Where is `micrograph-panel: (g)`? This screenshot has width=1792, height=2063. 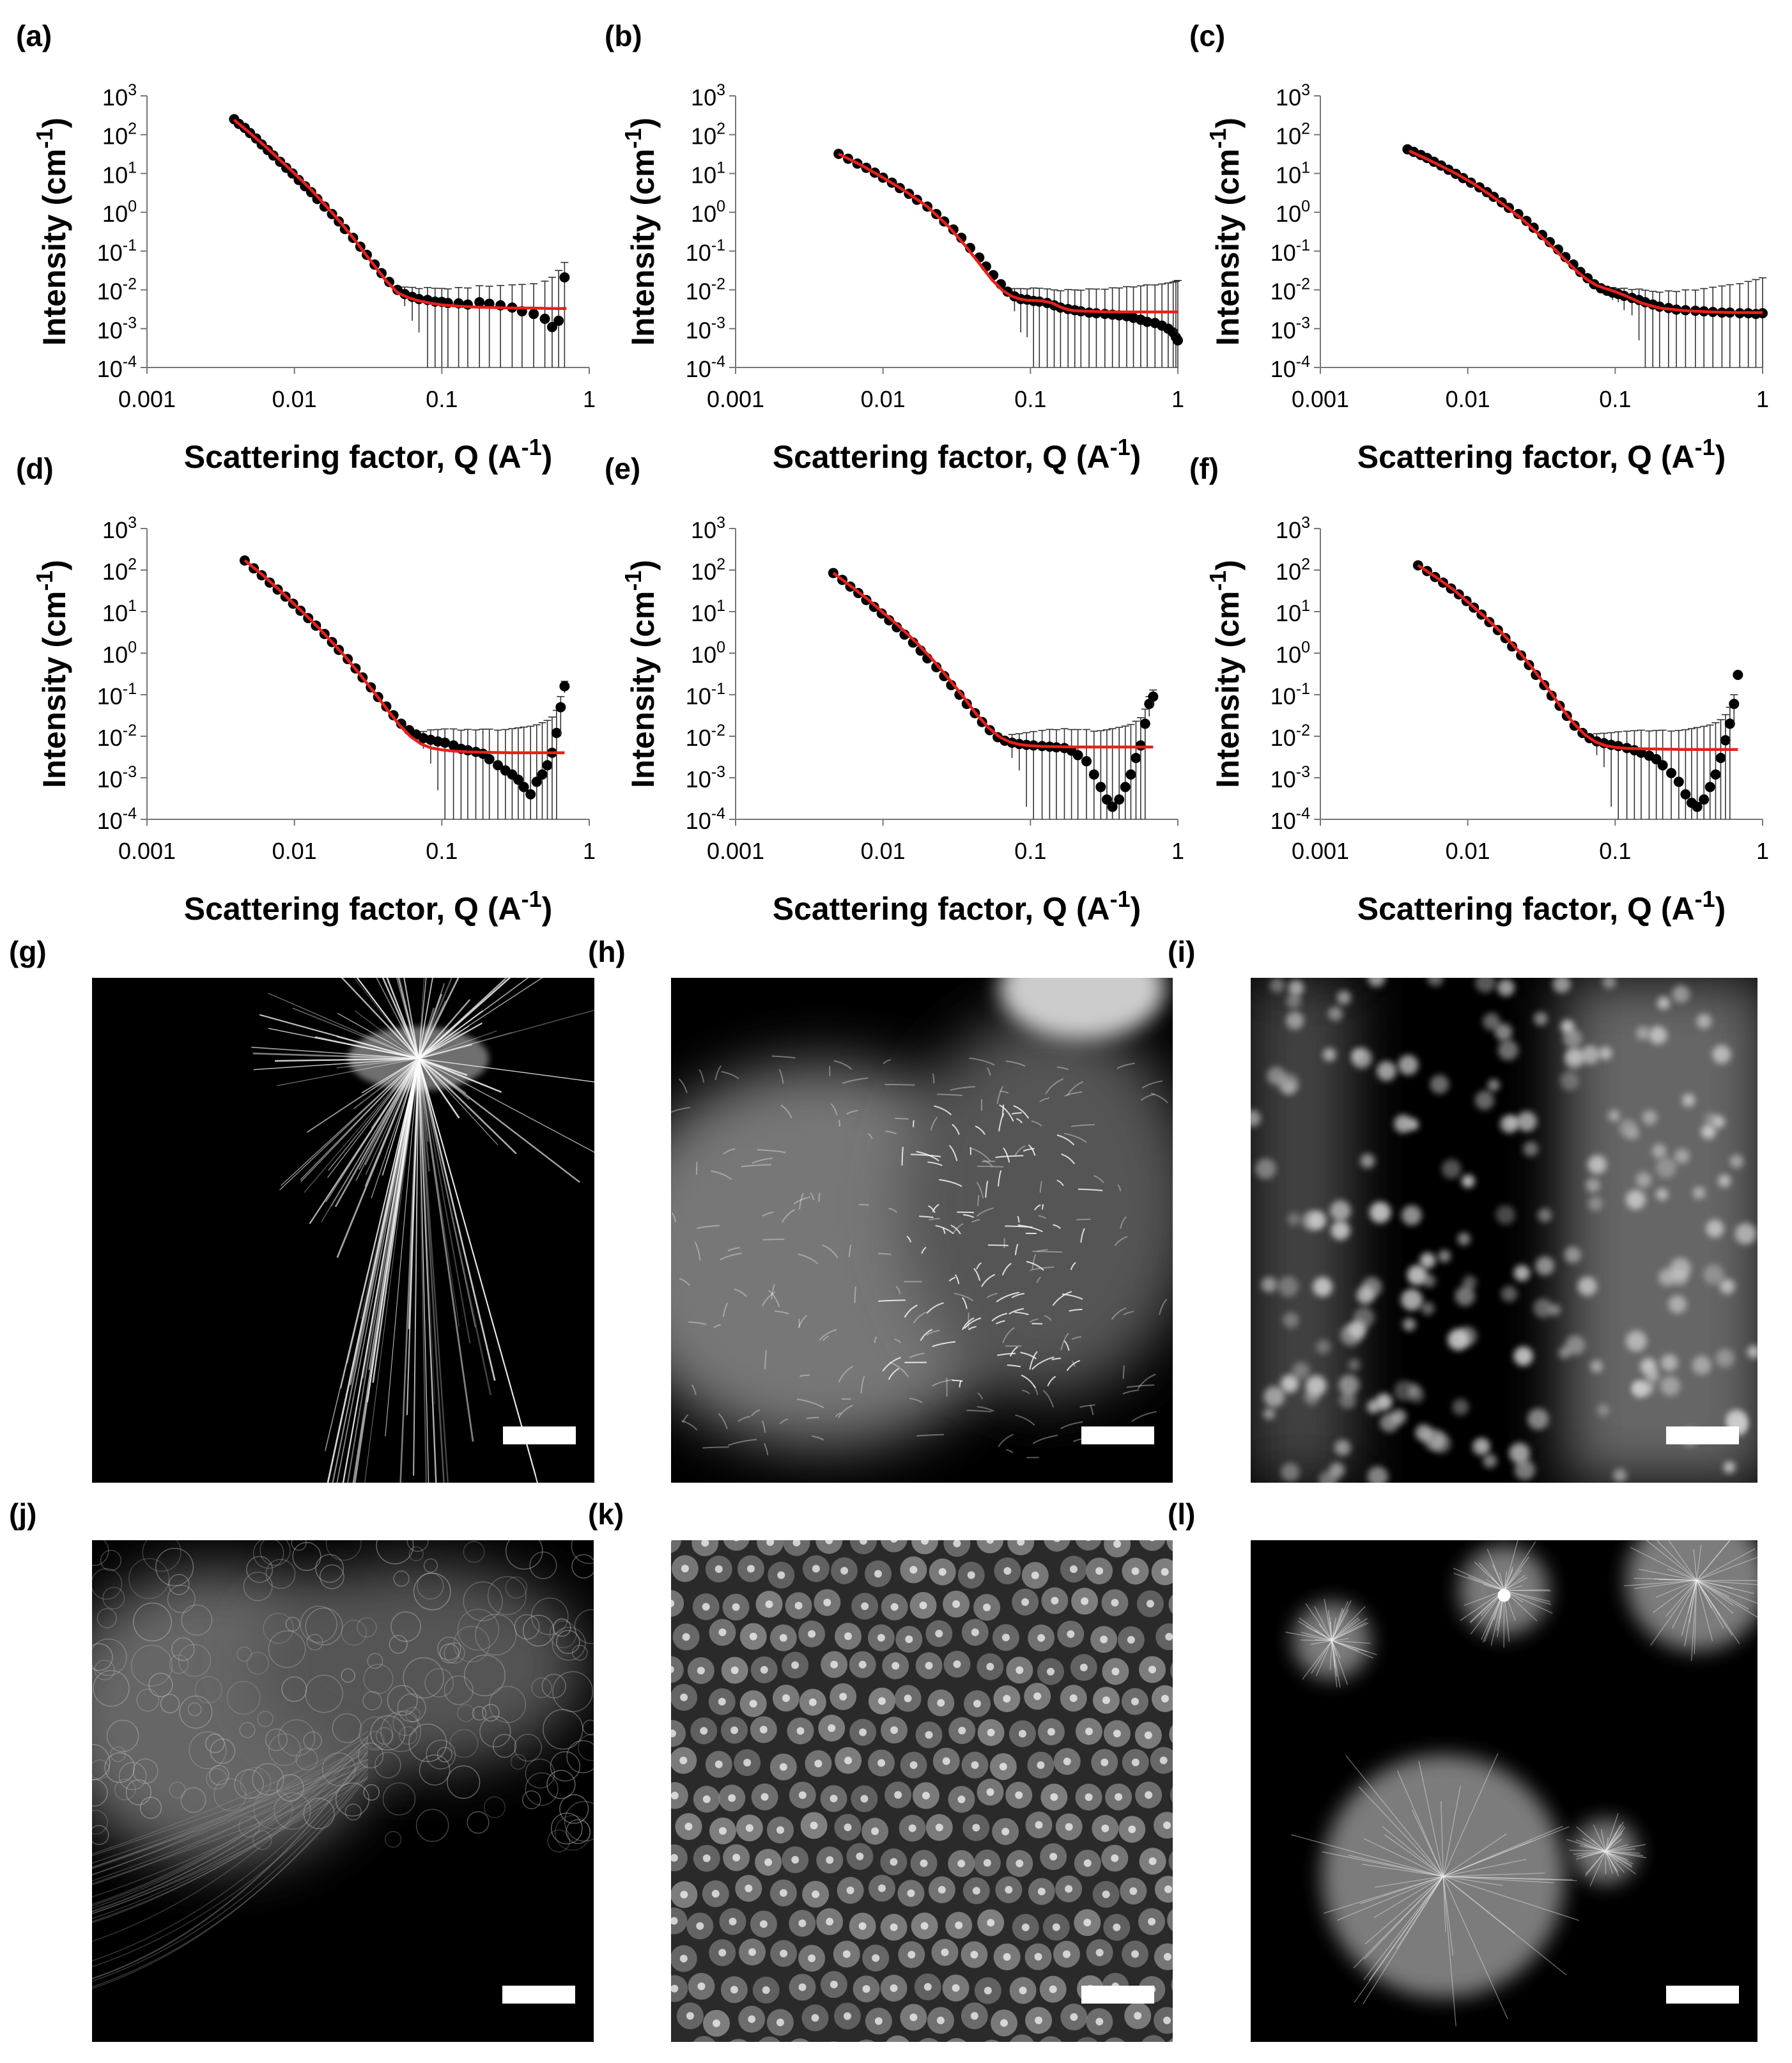 micrograph-panel: (g) is located at coordinates (301, 1209).